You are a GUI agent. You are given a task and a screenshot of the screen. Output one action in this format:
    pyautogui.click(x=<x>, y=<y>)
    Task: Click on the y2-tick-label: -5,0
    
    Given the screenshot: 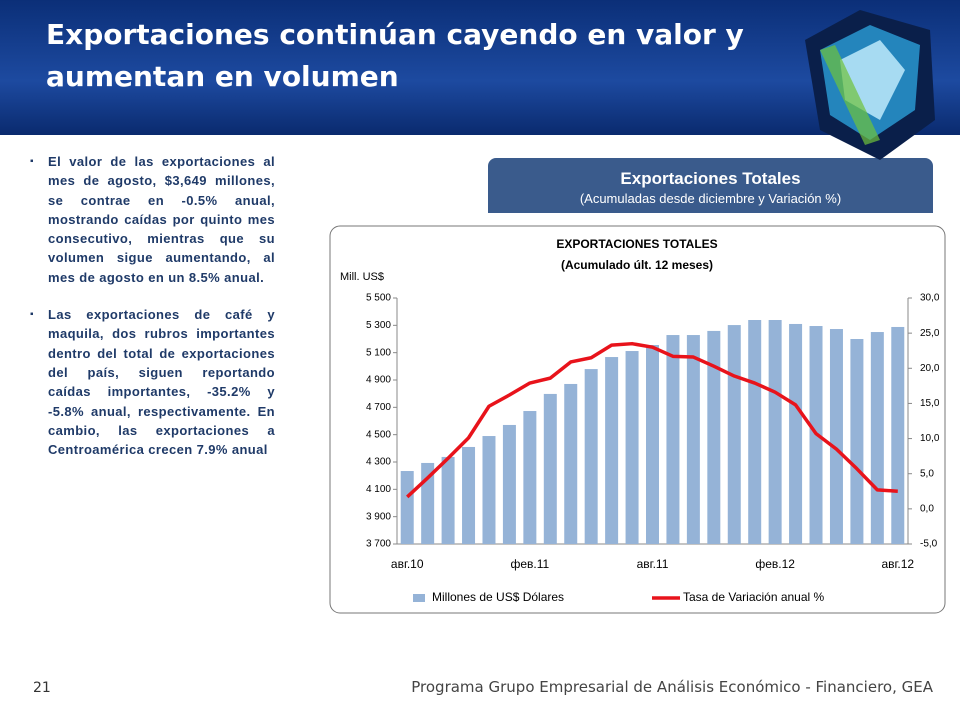 What is the action you would take?
    pyautogui.click(x=929, y=544)
    